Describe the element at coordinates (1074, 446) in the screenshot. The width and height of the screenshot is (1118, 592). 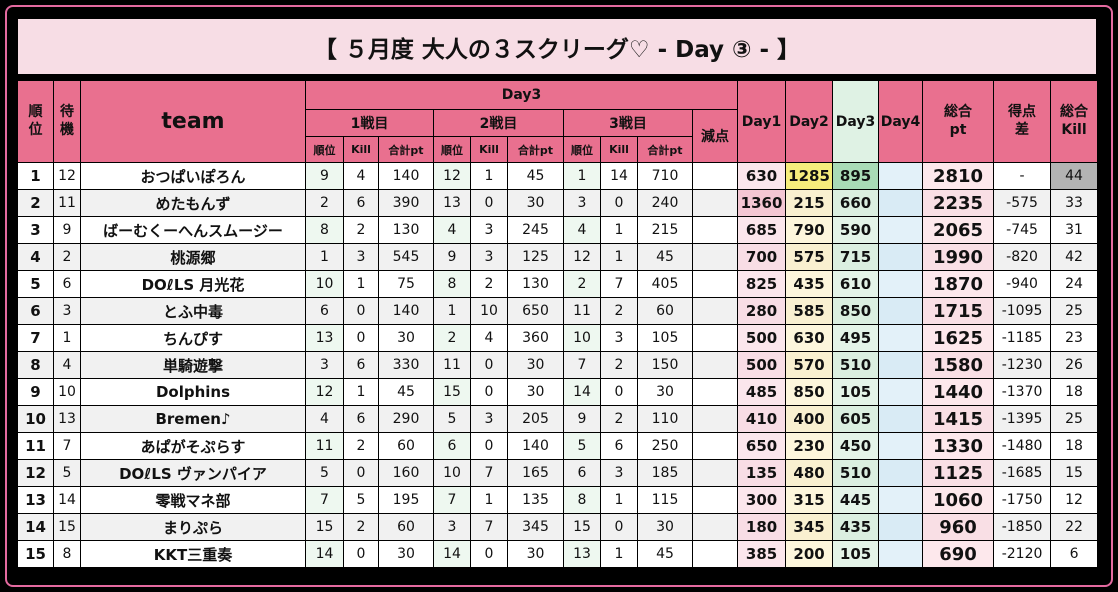
I see `table-cell: 18` at that location.